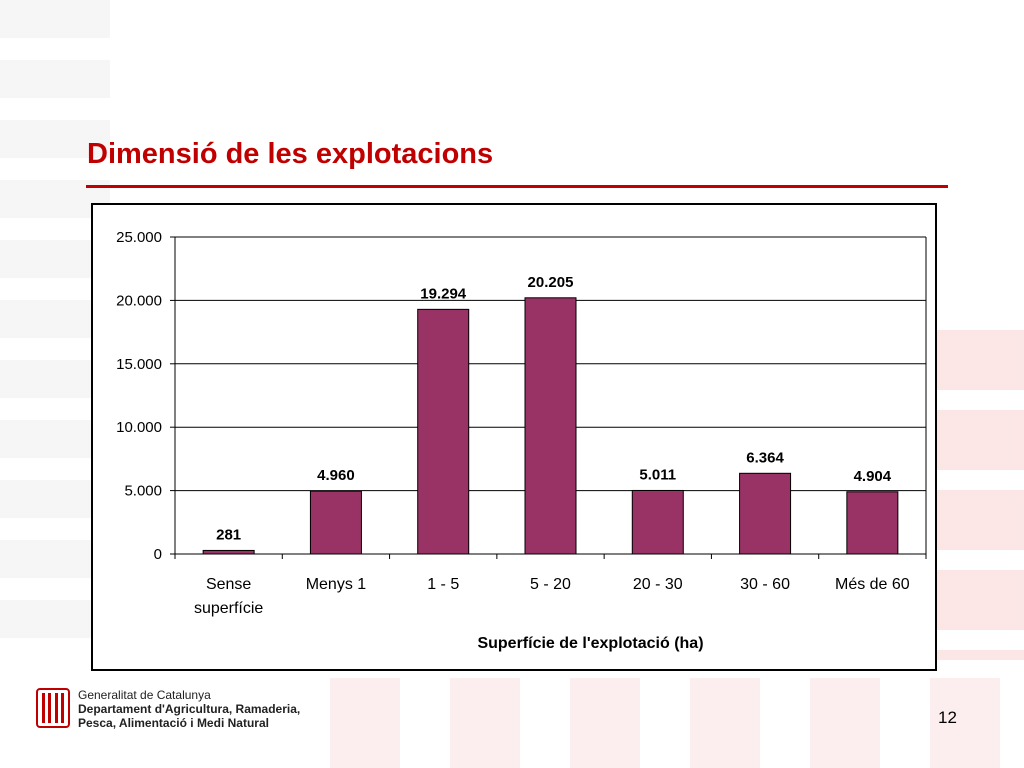 The height and width of the screenshot is (768, 1024). Describe the element at coordinates (139, 300) in the screenshot. I see `y-tick-label: 20.000` at that location.